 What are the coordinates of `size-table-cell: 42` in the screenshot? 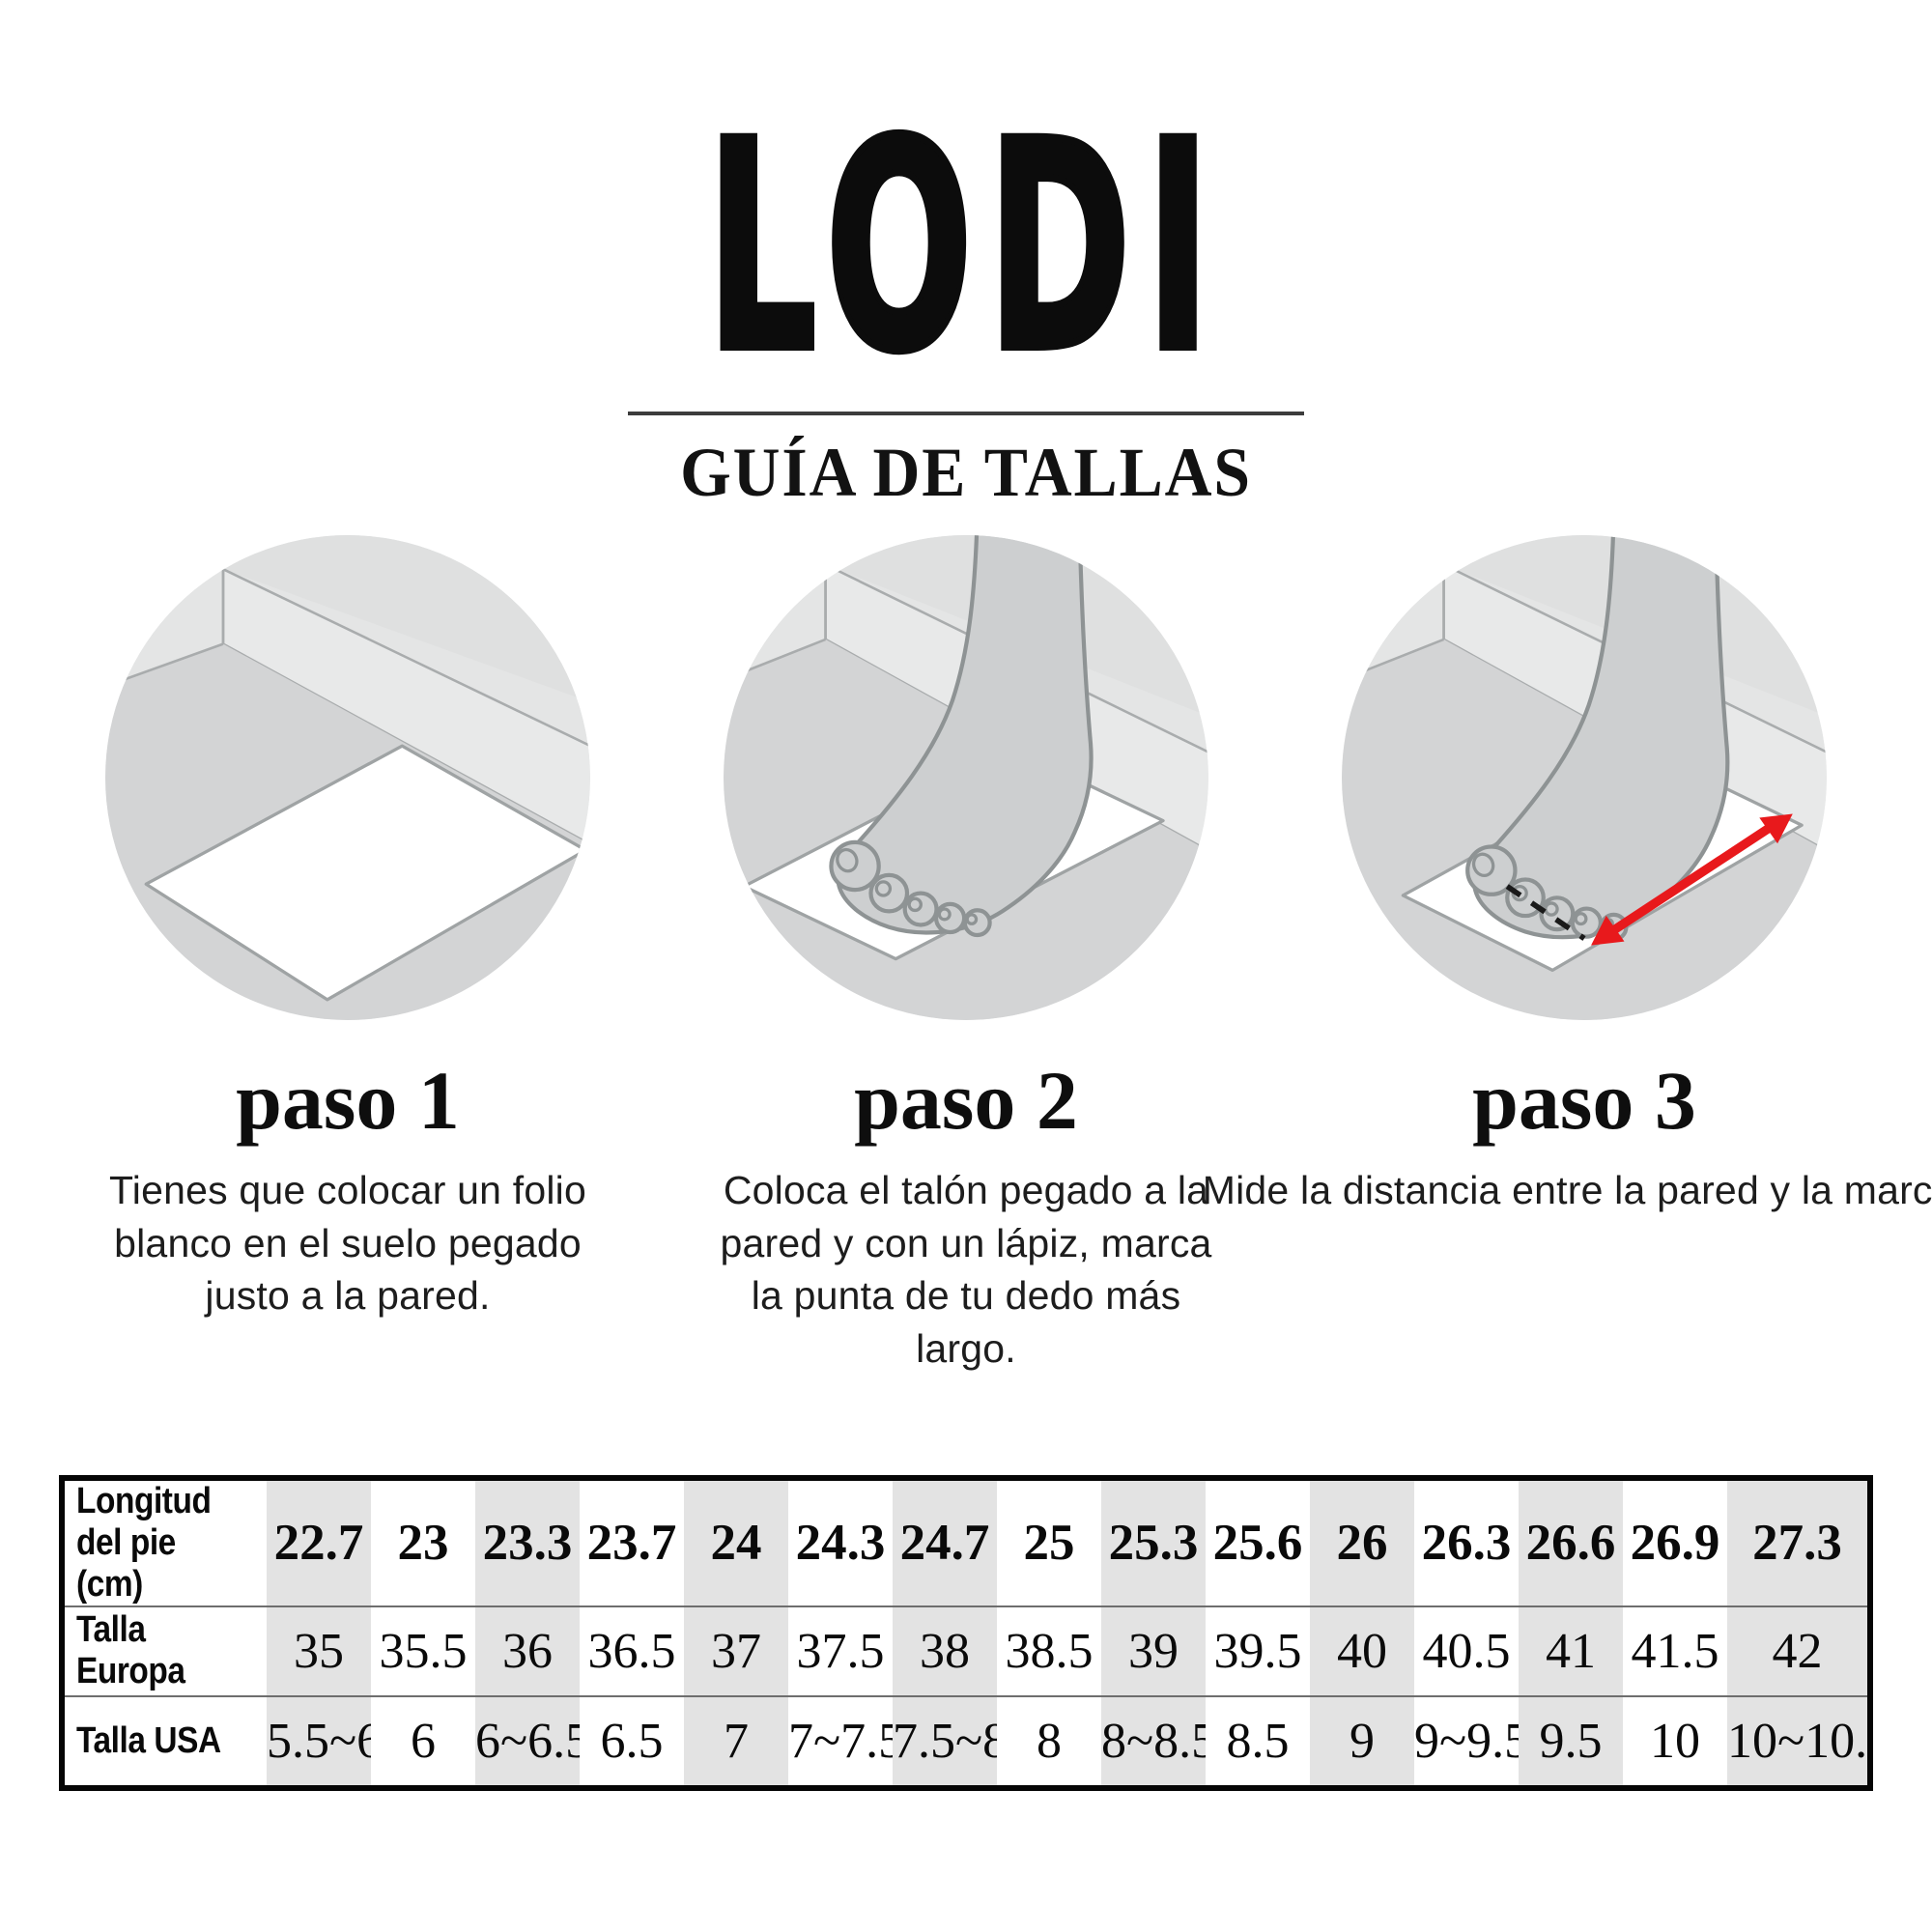 It's located at (1798, 1650).